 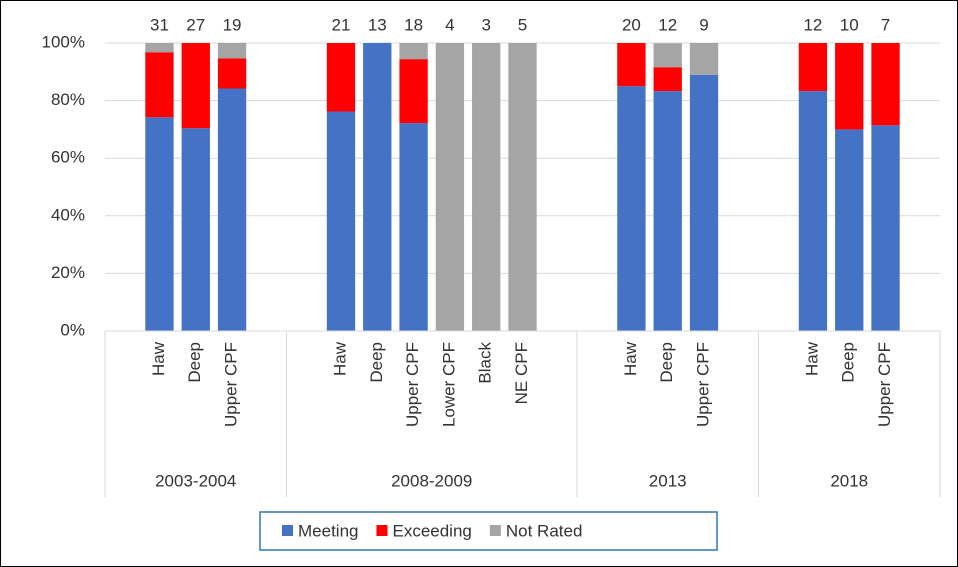 I want to click on legend-label: Not Rated, so click(x=544, y=530).